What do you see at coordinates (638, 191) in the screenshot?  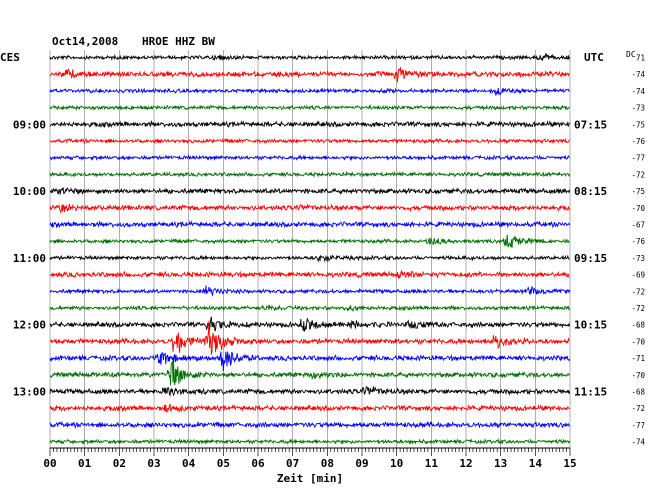 I see `dc-offset-label-8: -75` at bounding box center [638, 191].